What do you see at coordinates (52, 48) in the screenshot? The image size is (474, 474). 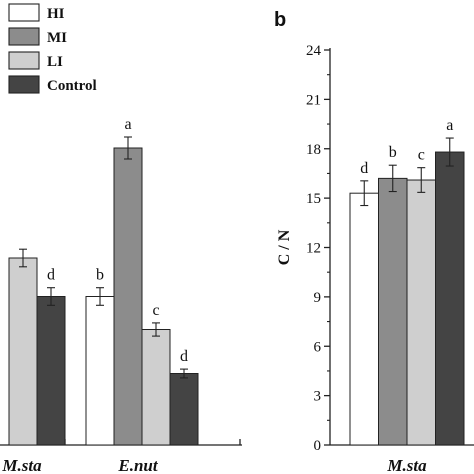 I see `legend: HI MI LI Control` at bounding box center [52, 48].